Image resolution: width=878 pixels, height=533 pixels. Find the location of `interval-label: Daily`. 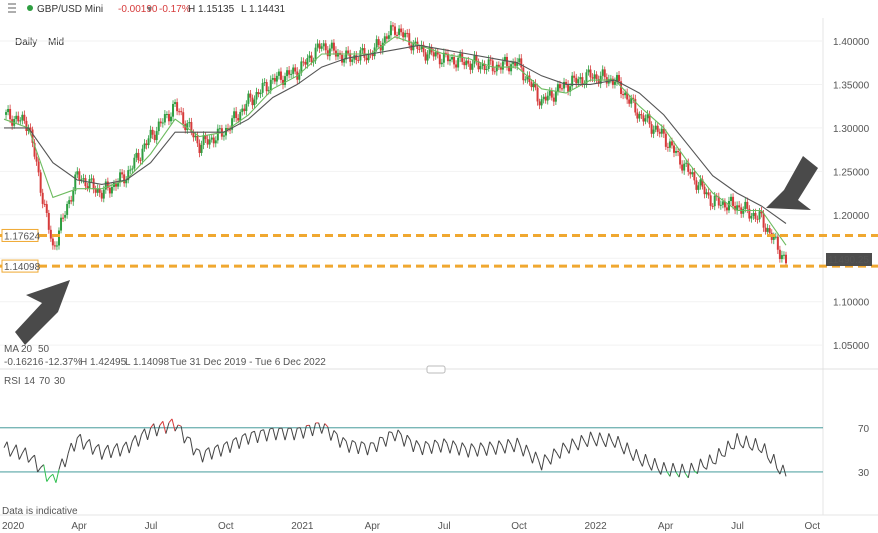

interval-label: Daily is located at coordinates (26, 42).